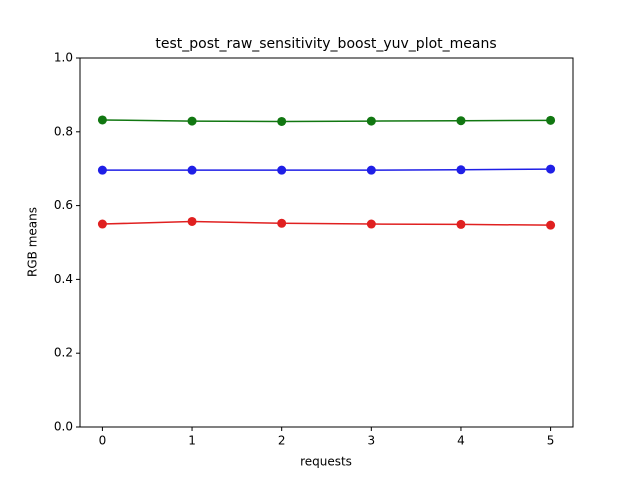  Describe the element at coordinates (63, 427) in the screenshot. I see `y-tick-label: 0.0` at that location.